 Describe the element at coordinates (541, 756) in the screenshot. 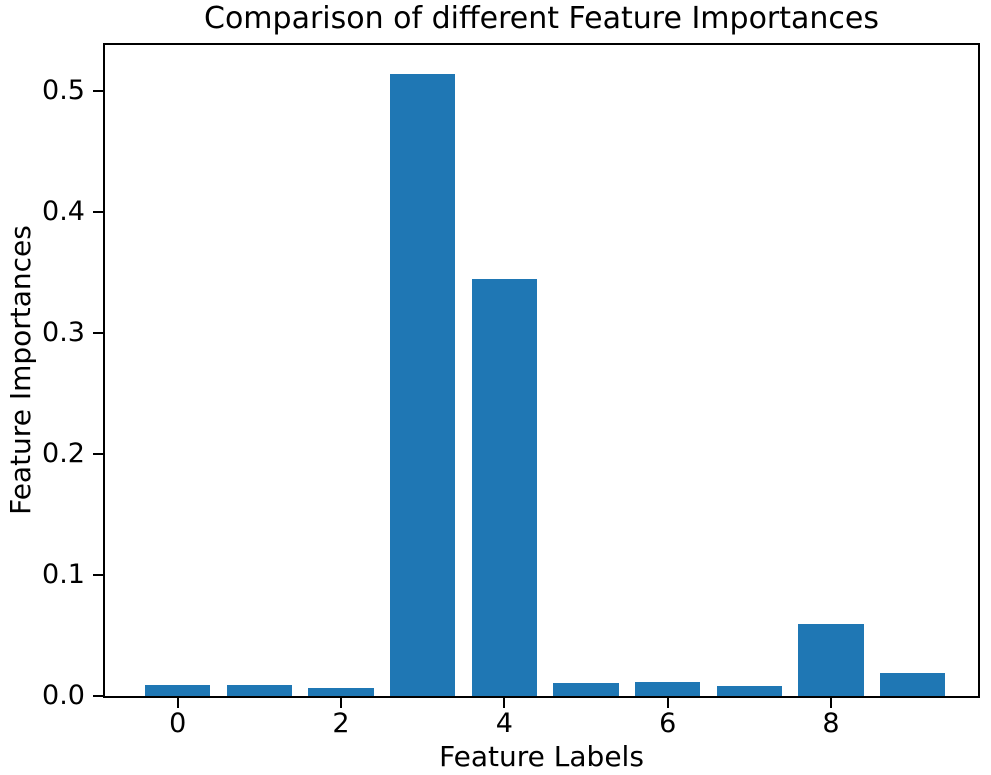

I see `x-axis-label: Feature Labels` at that location.